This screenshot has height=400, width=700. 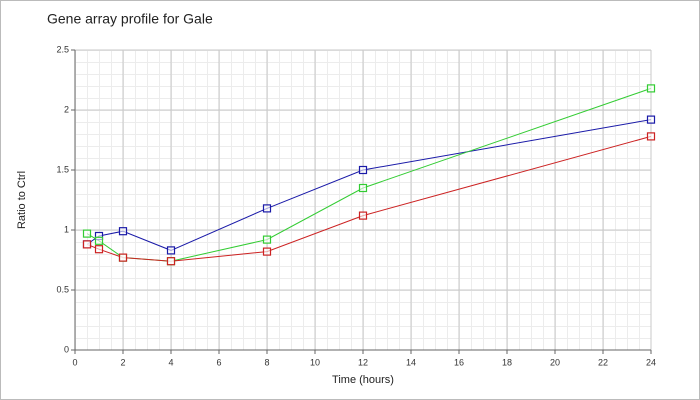 What do you see at coordinates (22, 200) in the screenshot?
I see `y-axis-label: Ratio to Ctrl` at bounding box center [22, 200].